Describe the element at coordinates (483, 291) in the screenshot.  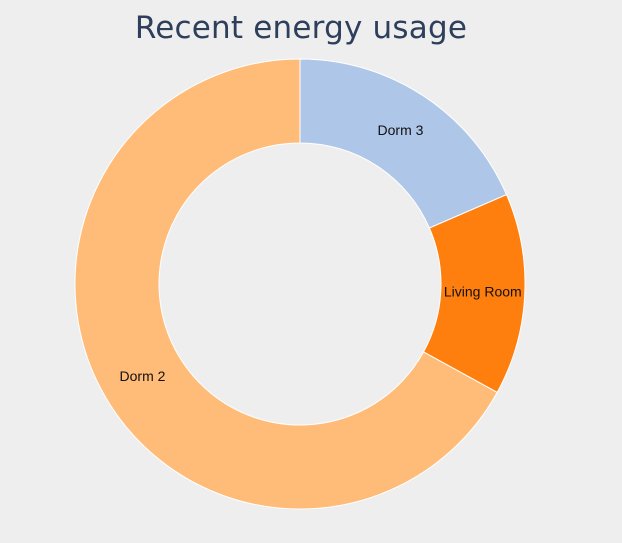
I see `slice-label-living-room: Living Room` at that location.